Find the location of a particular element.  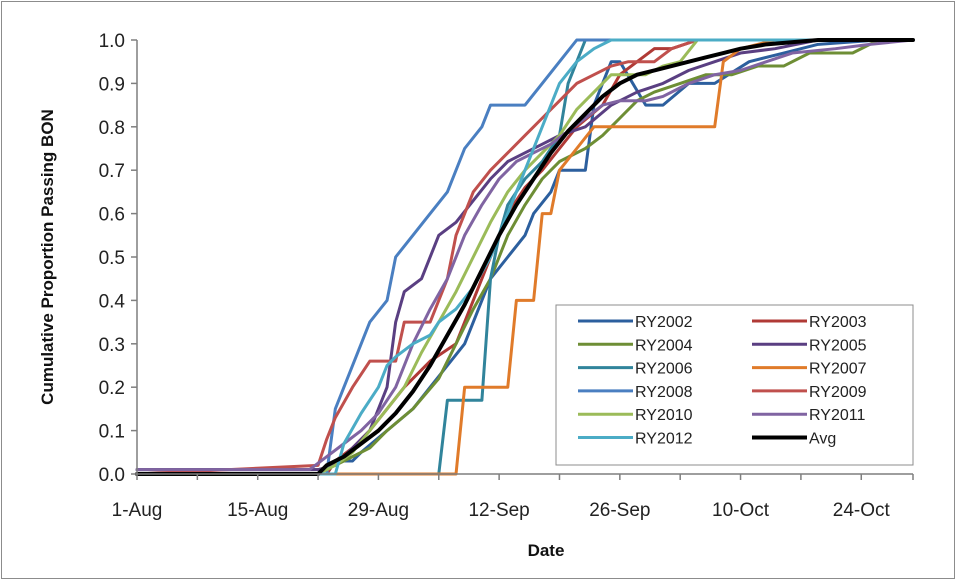

x-tick-label: 1-Aug is located at coordinates (137, 510).